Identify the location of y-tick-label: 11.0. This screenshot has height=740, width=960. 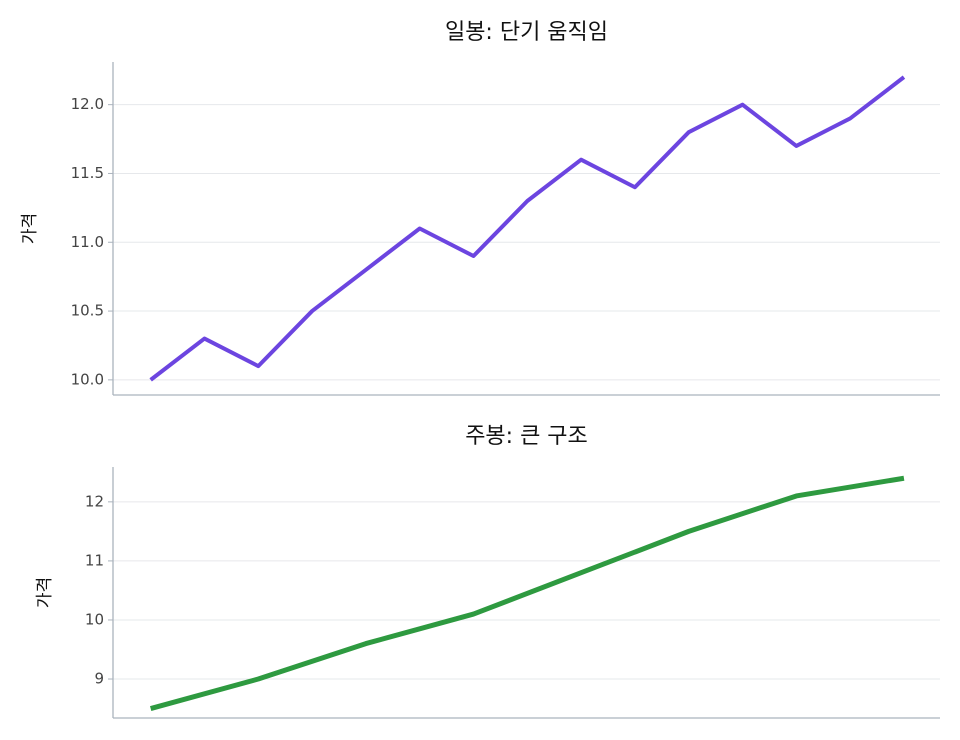
(87, 242).